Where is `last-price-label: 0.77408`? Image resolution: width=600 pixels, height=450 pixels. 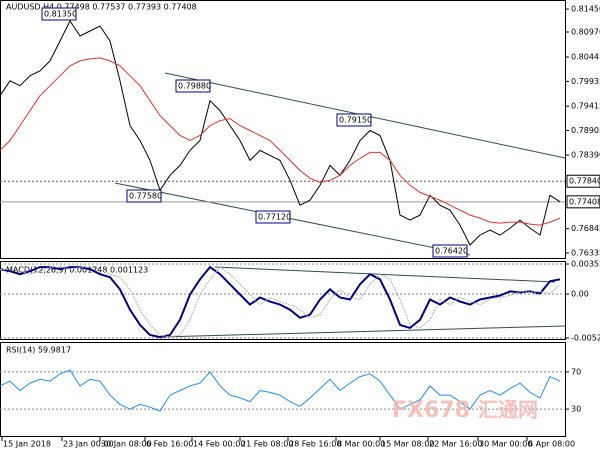 last-price-label: 0.77408 is located at coordinates (584, 201).